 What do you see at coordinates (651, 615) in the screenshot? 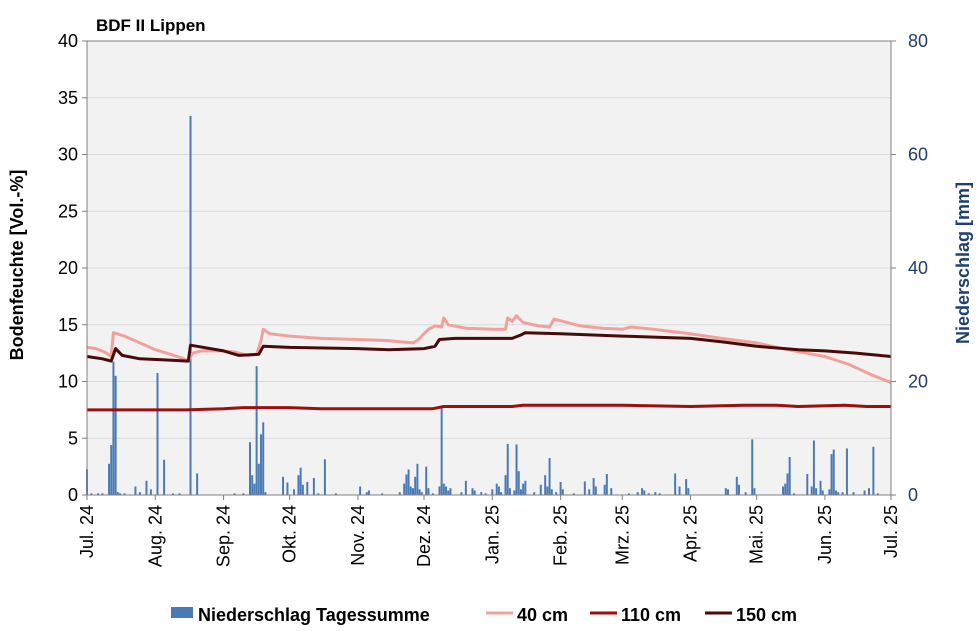
I see `legend-label-110cm: 110 cm` at bounding box center [651, 615].